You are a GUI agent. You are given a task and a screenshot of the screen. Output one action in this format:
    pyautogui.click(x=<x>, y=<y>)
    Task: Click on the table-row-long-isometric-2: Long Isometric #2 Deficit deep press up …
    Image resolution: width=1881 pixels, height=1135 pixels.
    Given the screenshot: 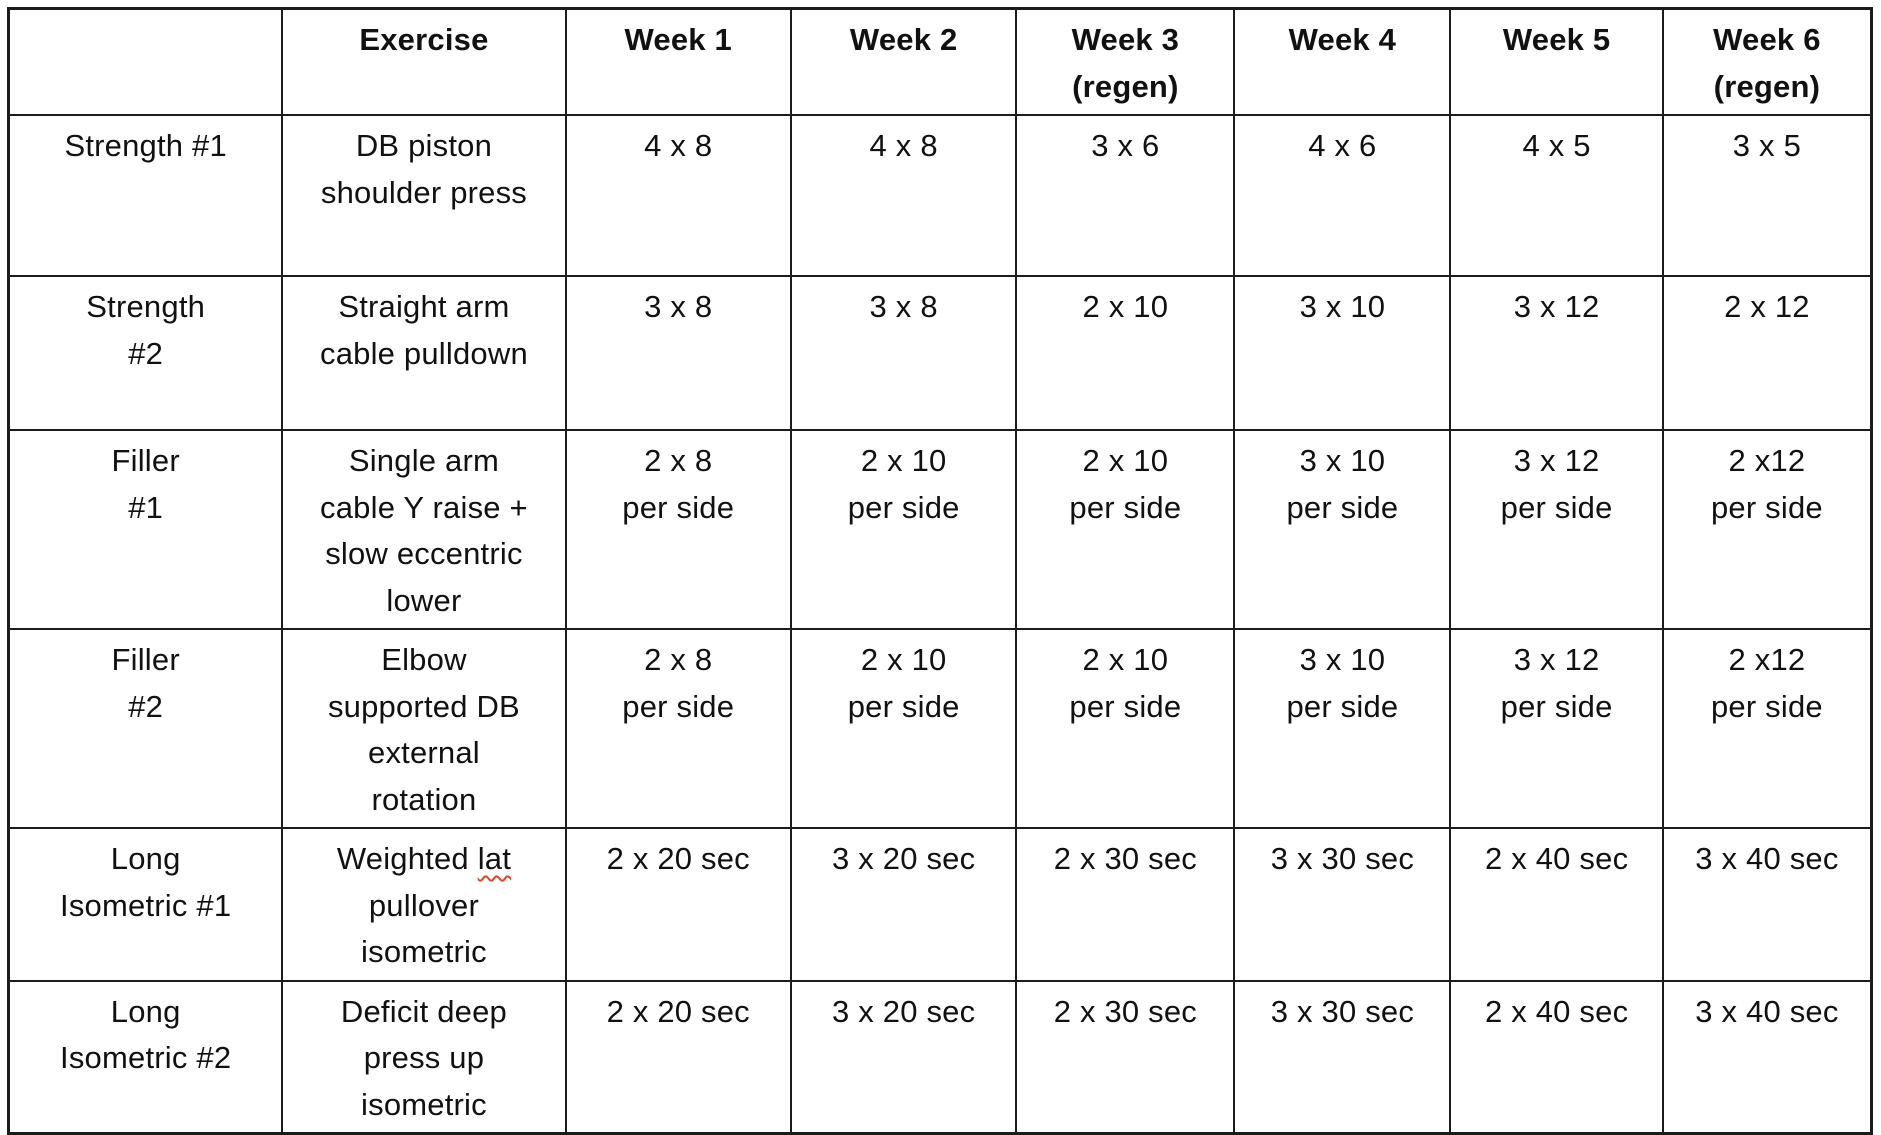 What is the action you would take?
    pyautogui.click(x=940, y=1057)
    